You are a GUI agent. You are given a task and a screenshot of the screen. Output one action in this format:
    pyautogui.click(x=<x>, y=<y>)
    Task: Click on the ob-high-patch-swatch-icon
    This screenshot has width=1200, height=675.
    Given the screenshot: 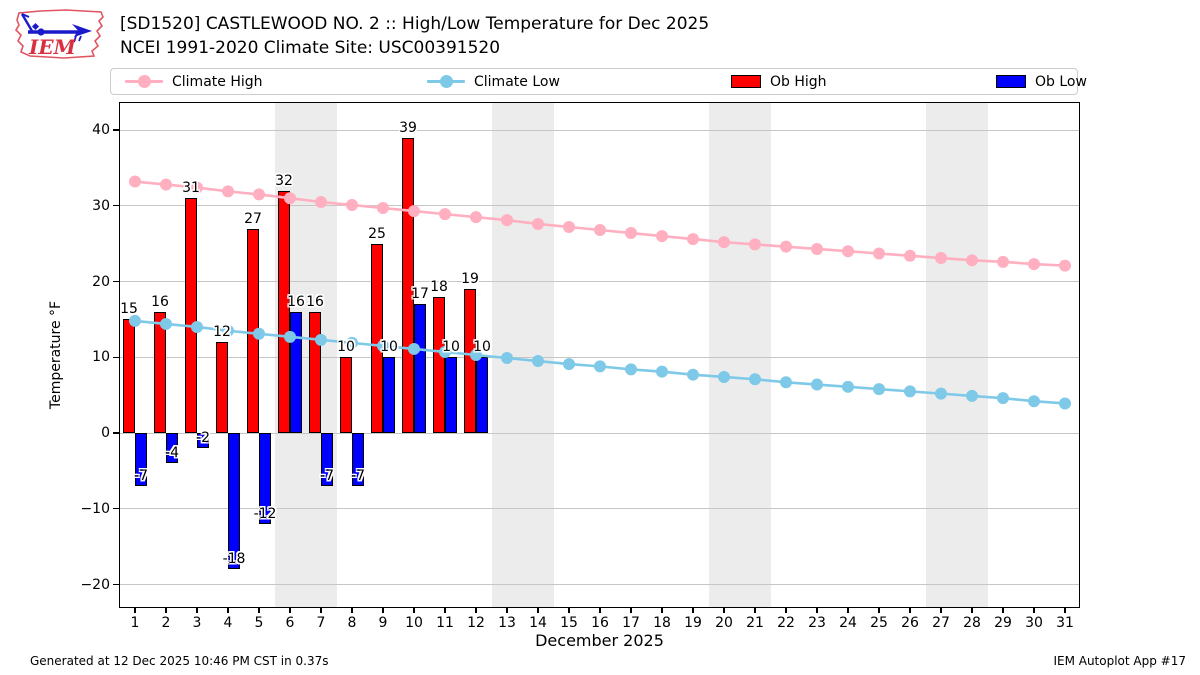 What is the action you would take?
    pyautogui.click(x=746, y=81)
    